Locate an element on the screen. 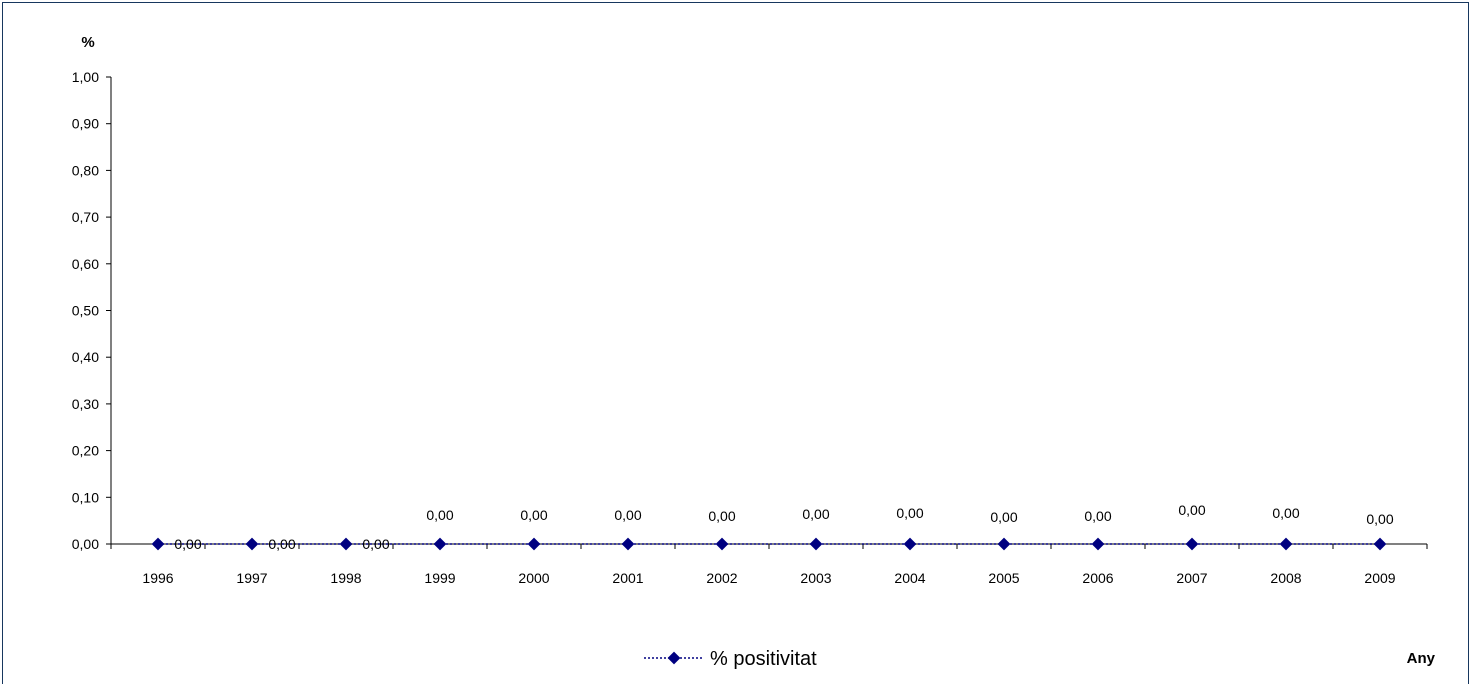 This screenshot has width=1470, height=685. x-tick-label: 1998 is located at coordinates (345, 578).